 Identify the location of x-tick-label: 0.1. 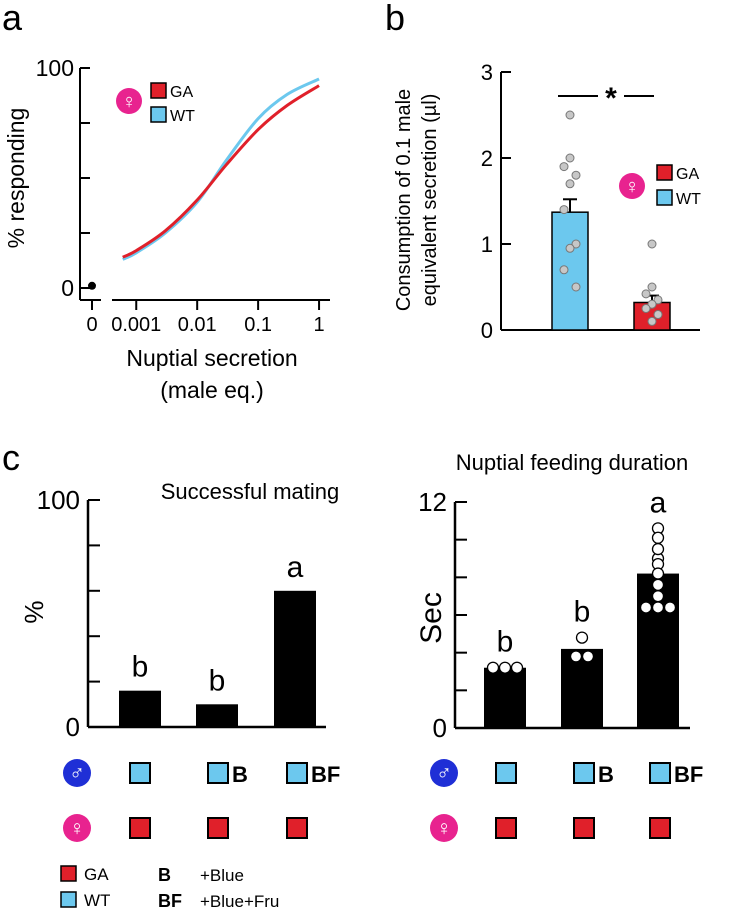
(258, 325).